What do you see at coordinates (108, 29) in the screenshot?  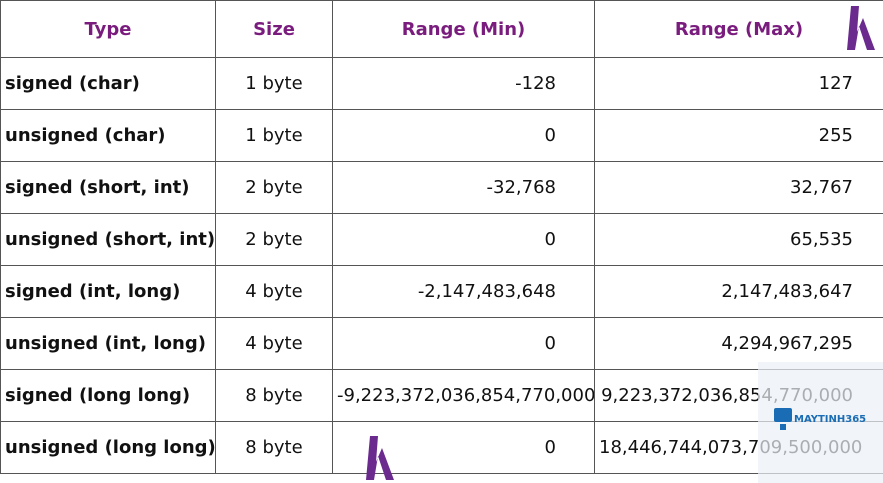 I see `header-cell: Type` at bounding box center [108, 29].